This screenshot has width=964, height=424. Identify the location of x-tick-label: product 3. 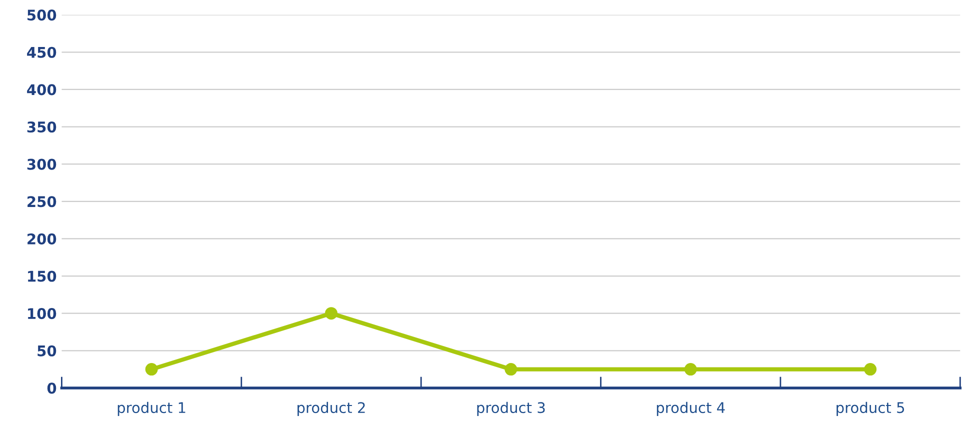
(511, 409).